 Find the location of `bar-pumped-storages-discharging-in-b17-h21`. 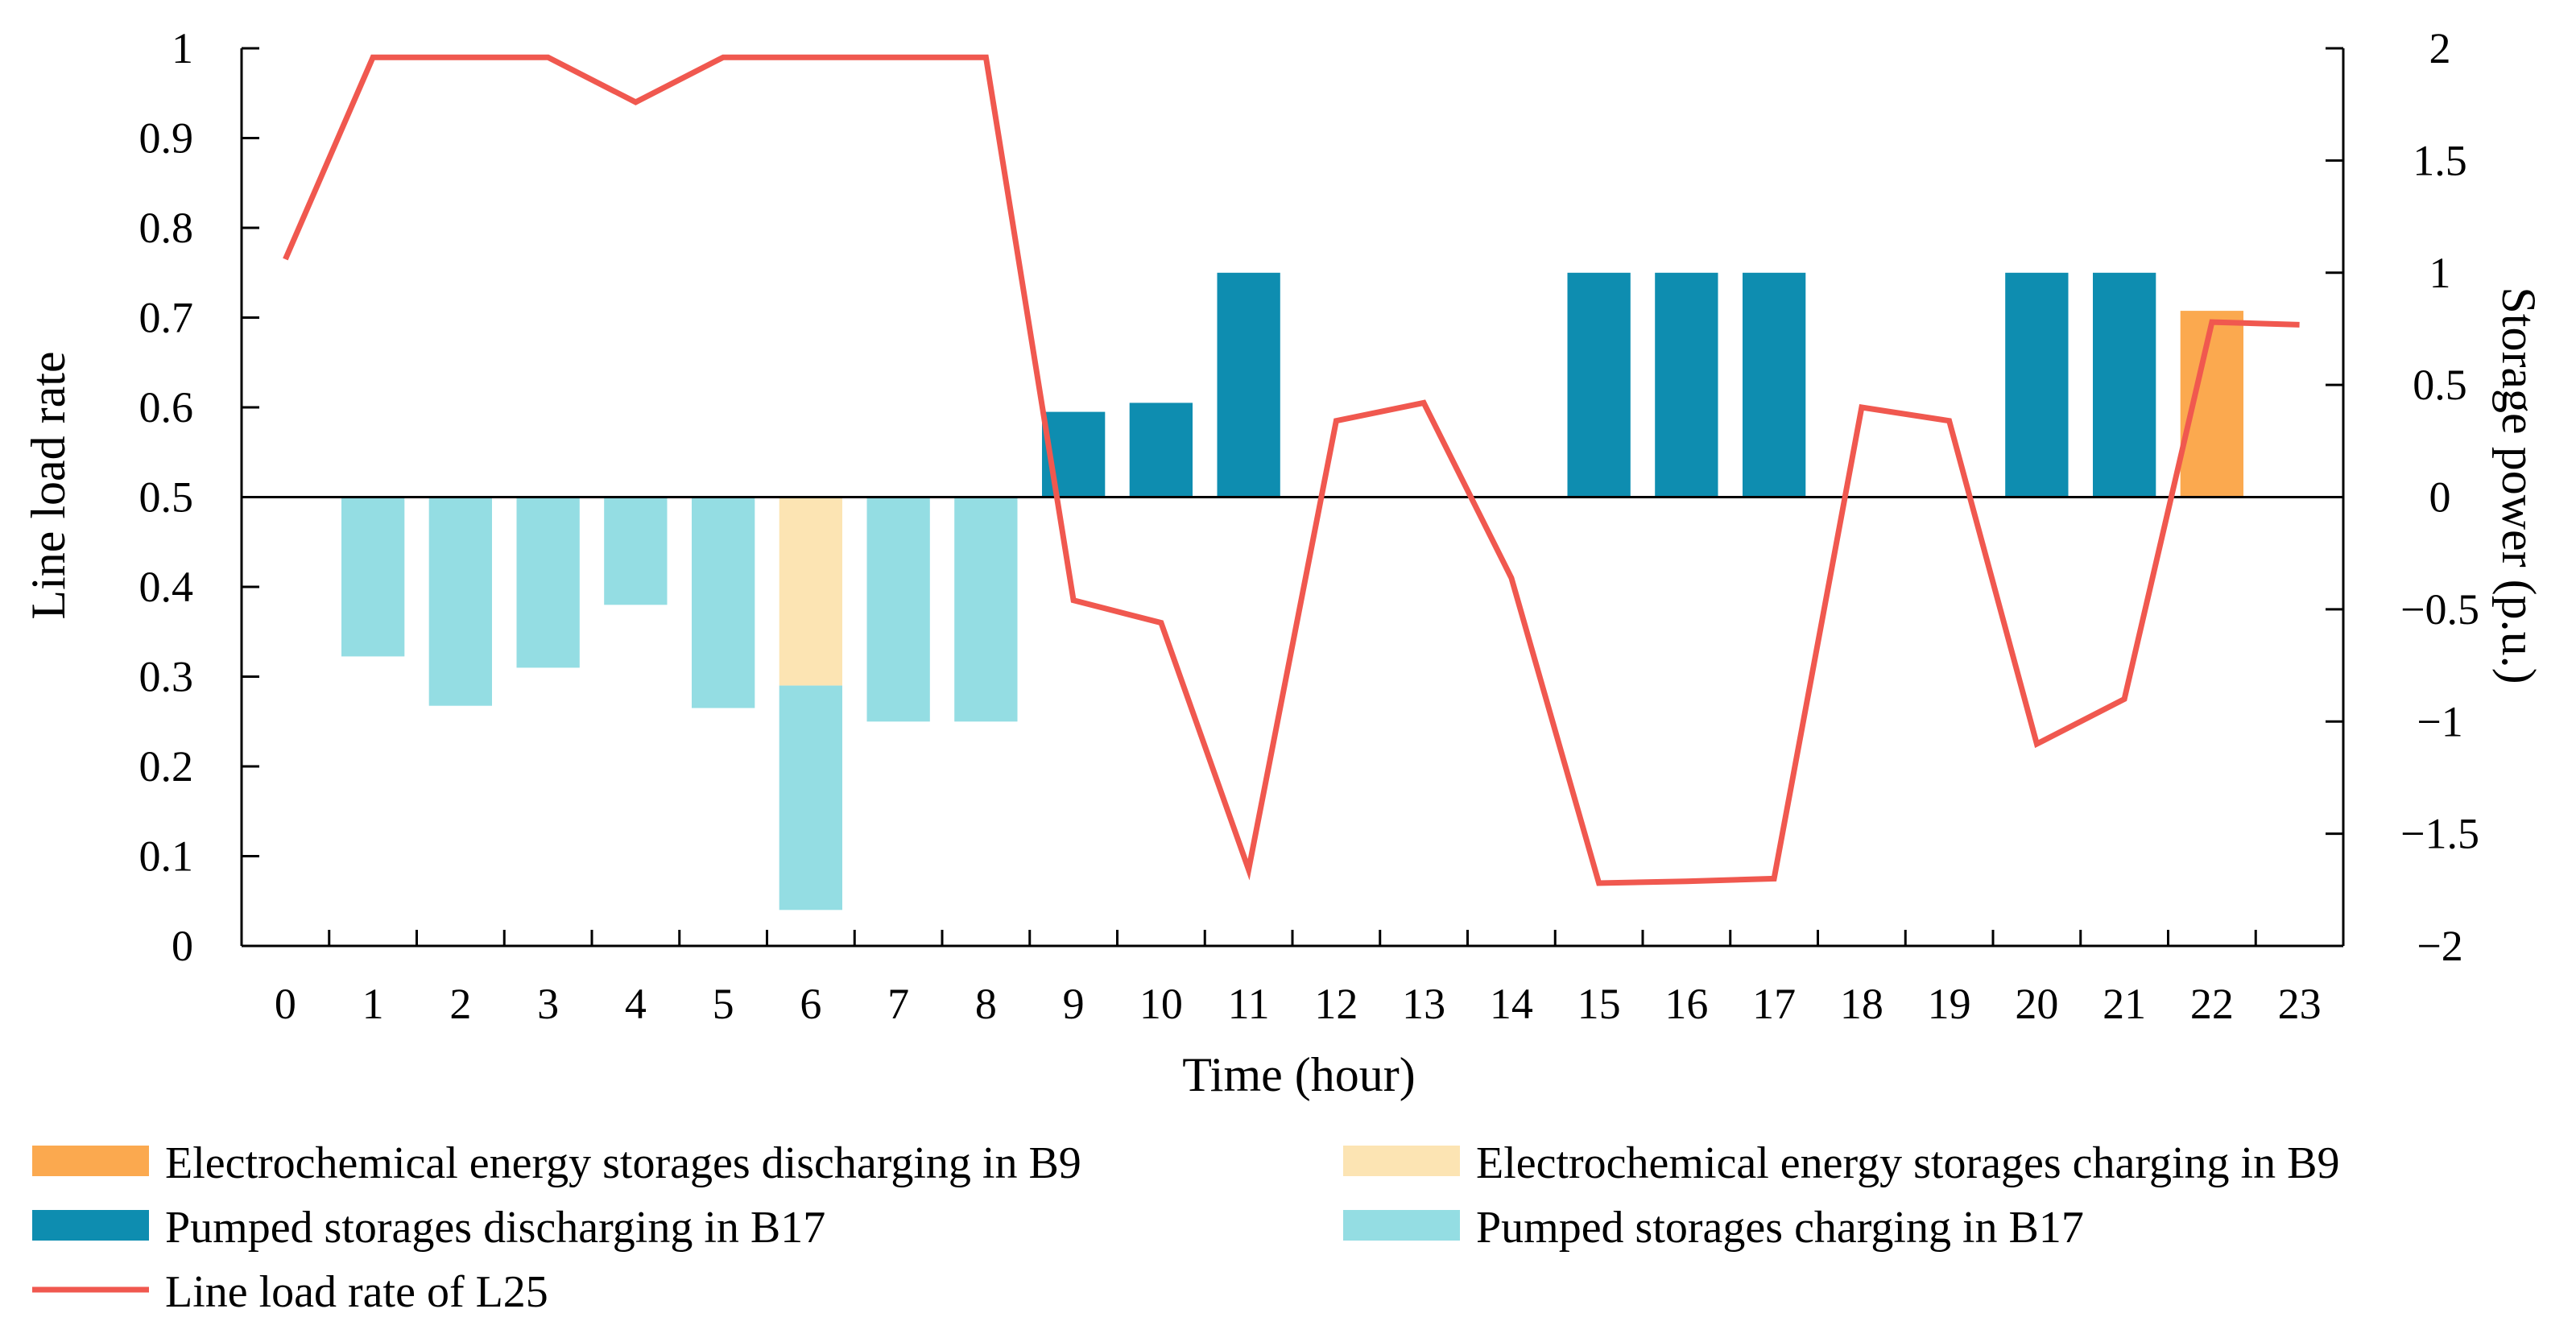

bar-pumped-storages-discharging-in-b17-h21 is located at coordinates (2124, 385).